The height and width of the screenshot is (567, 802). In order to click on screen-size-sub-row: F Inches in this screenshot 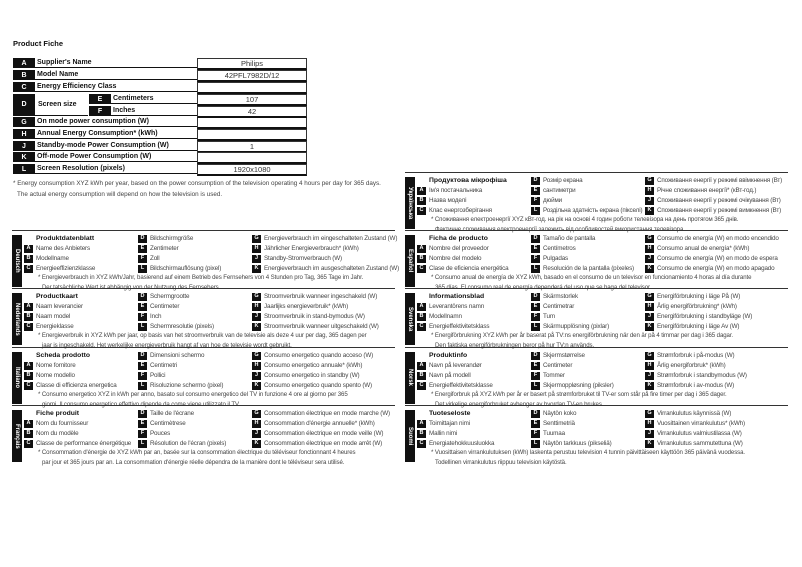, I will do `click(143, 111)`.